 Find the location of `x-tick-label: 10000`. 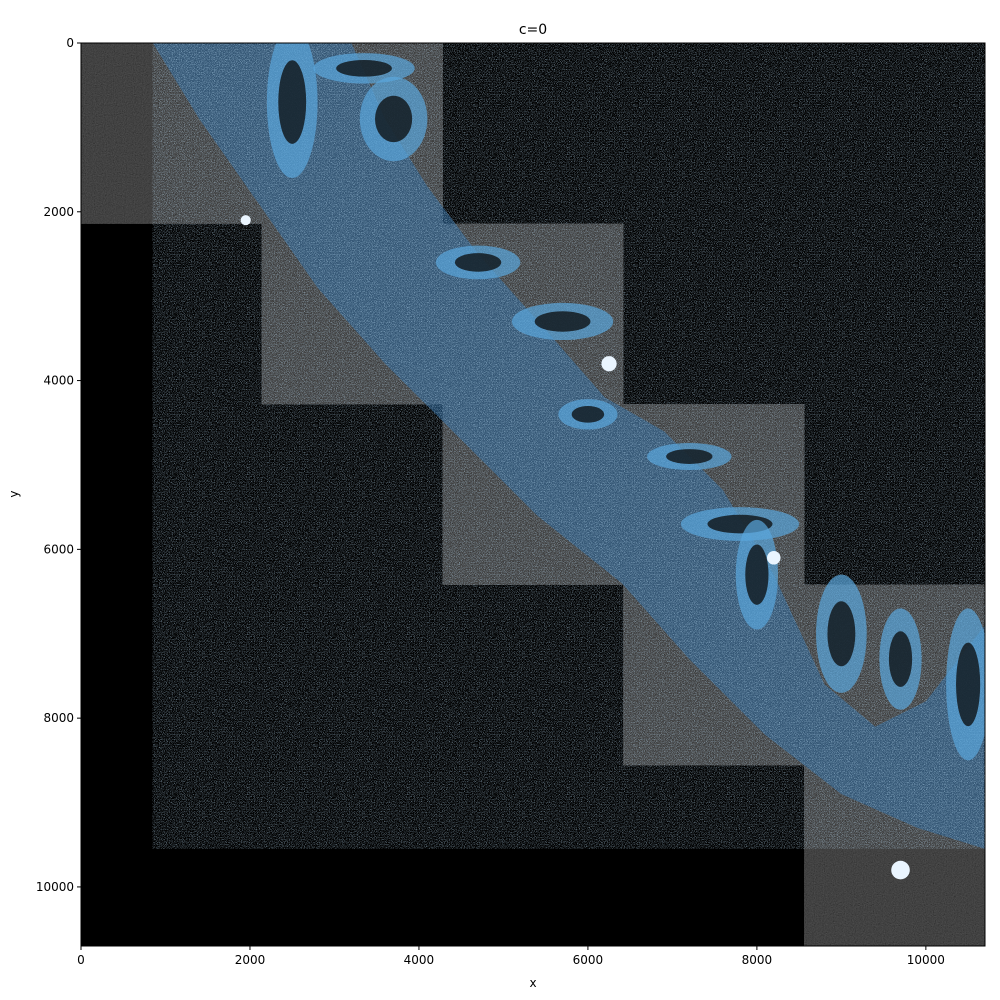

x-tick-label: 10000 is located at coordinates (926, 960).